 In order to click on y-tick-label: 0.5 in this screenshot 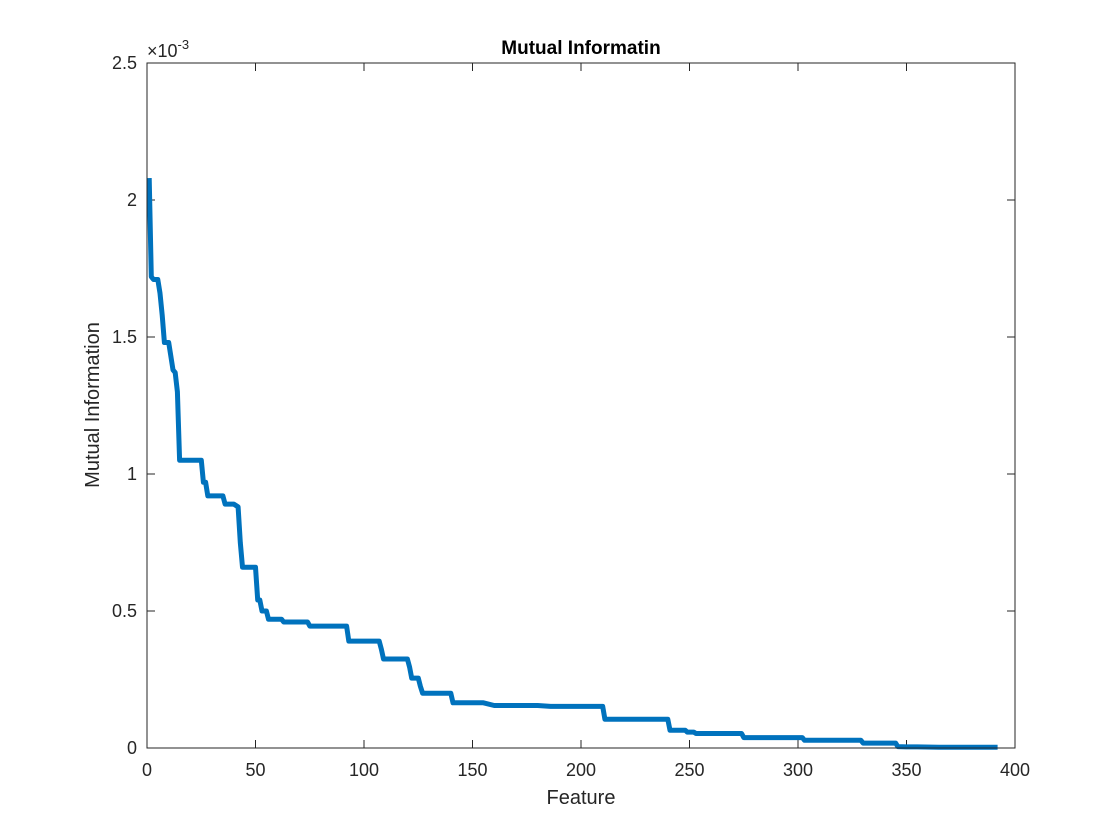, I will do `click(124, 611)`.